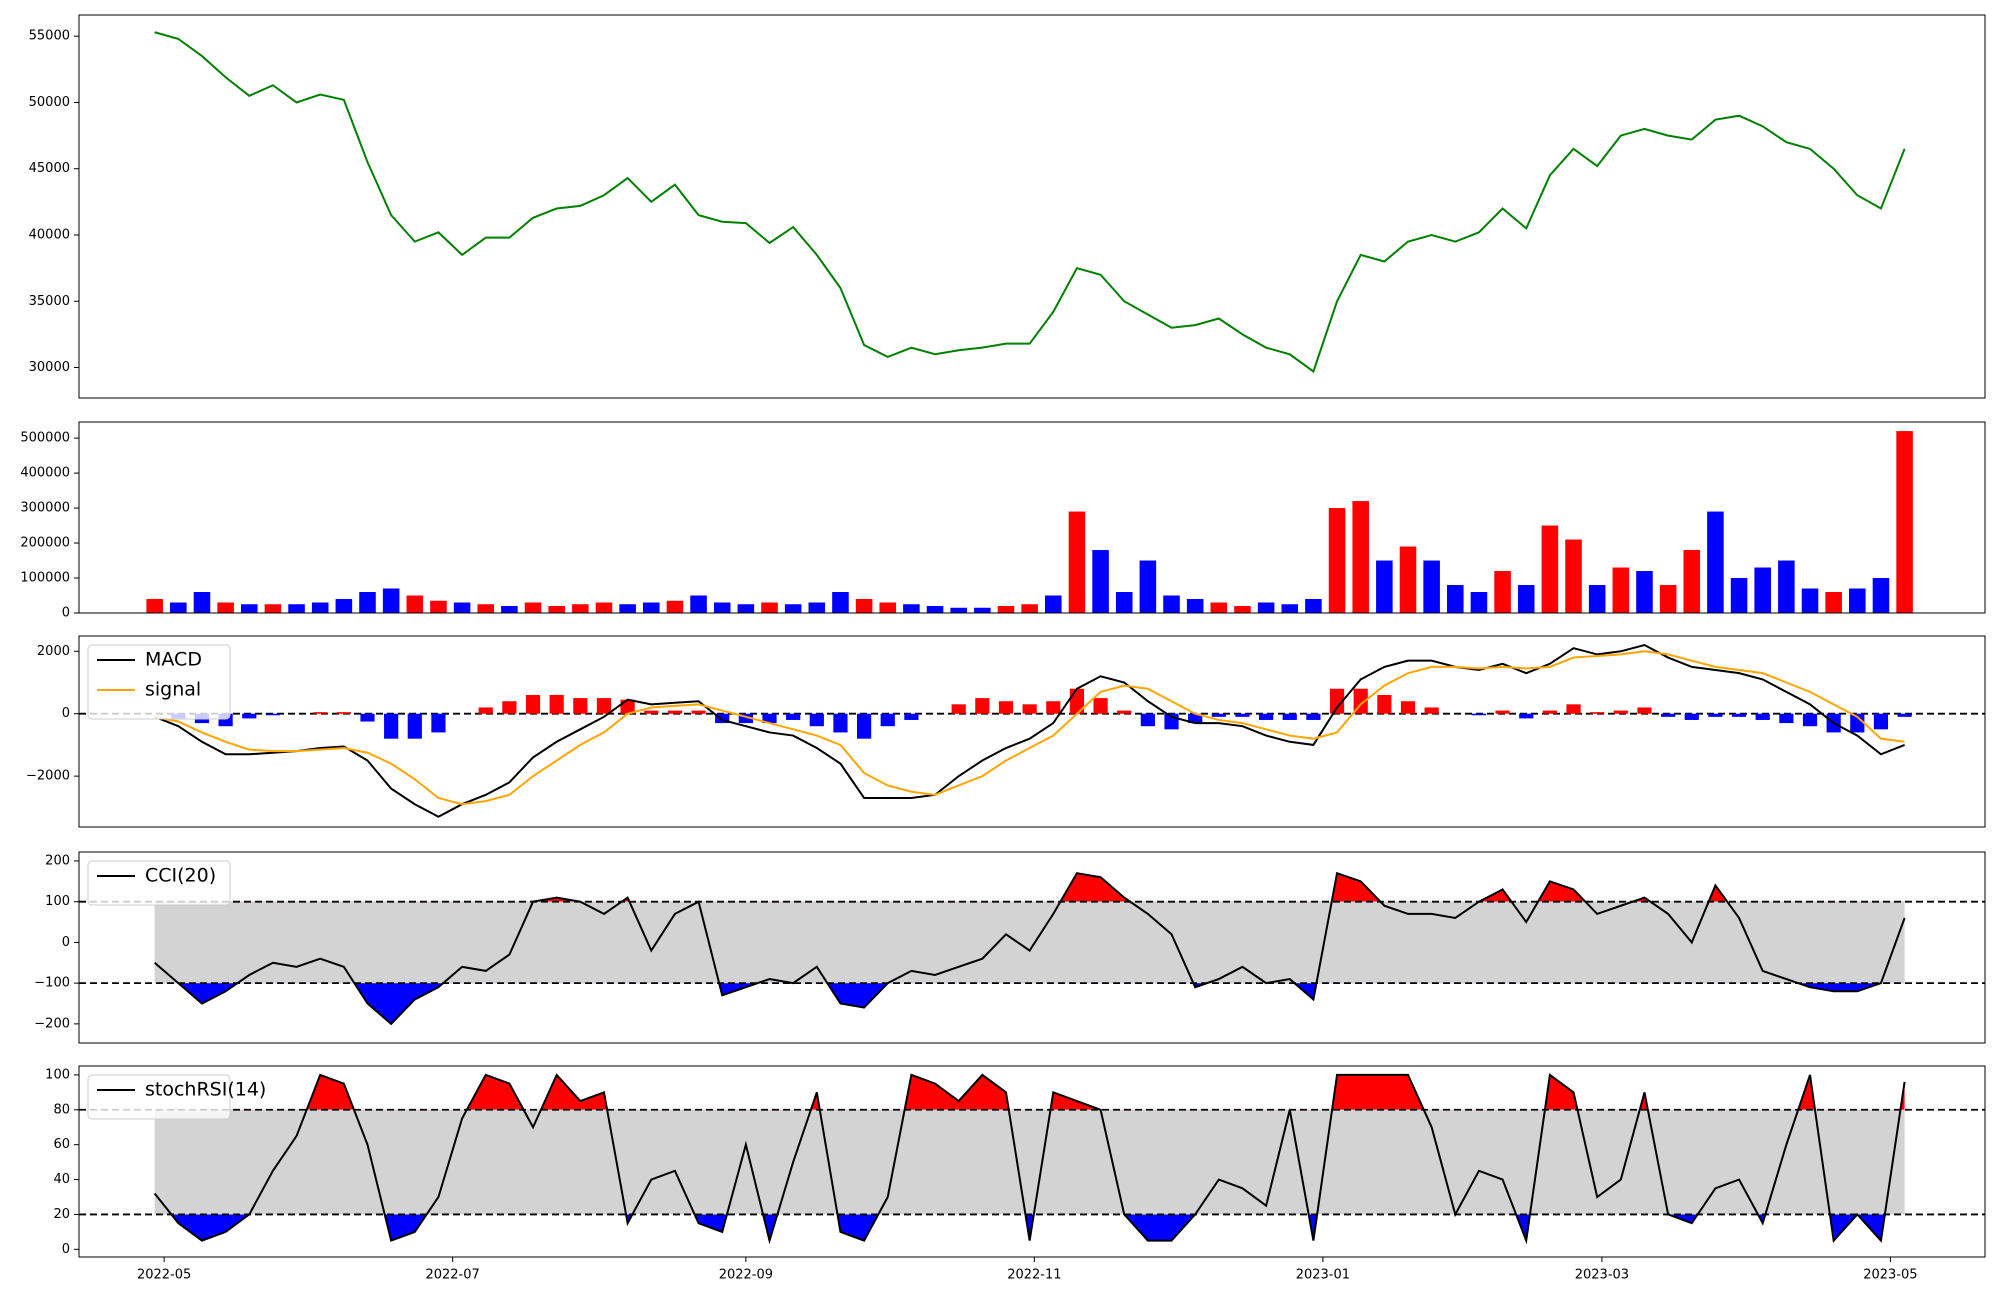  I want to click on plot-frame, so click(1032, 947).